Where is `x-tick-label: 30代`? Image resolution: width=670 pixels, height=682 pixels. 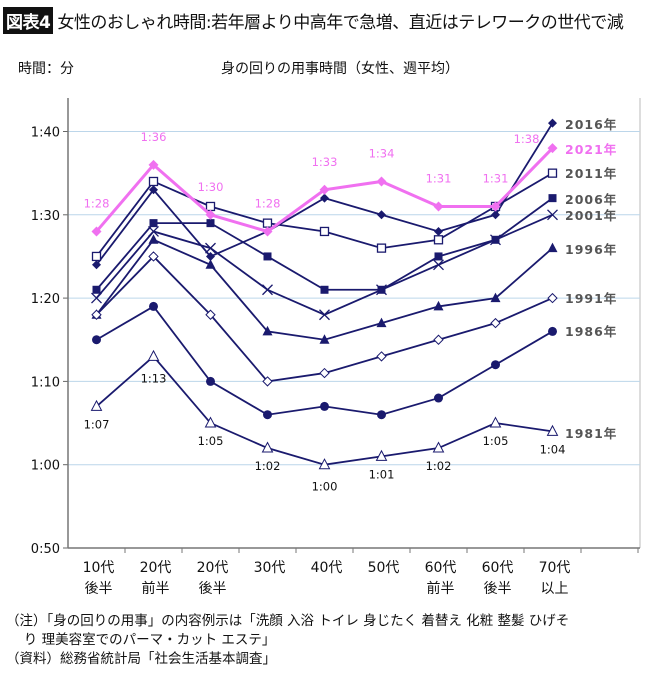 x-tick-label: 30代 is located at coordinates (270, 568).